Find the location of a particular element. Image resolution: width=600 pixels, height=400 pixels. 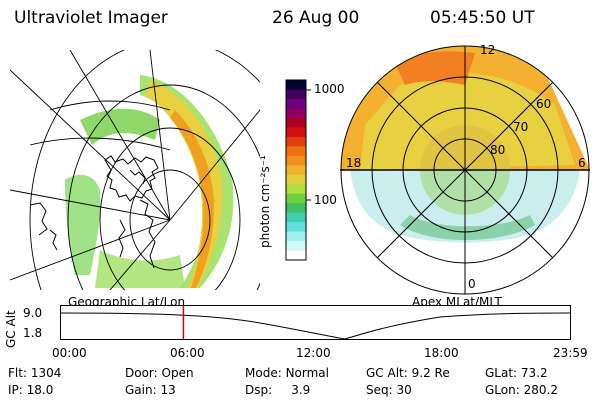

aurora-dawn-green is located at coordinates (120, 126).